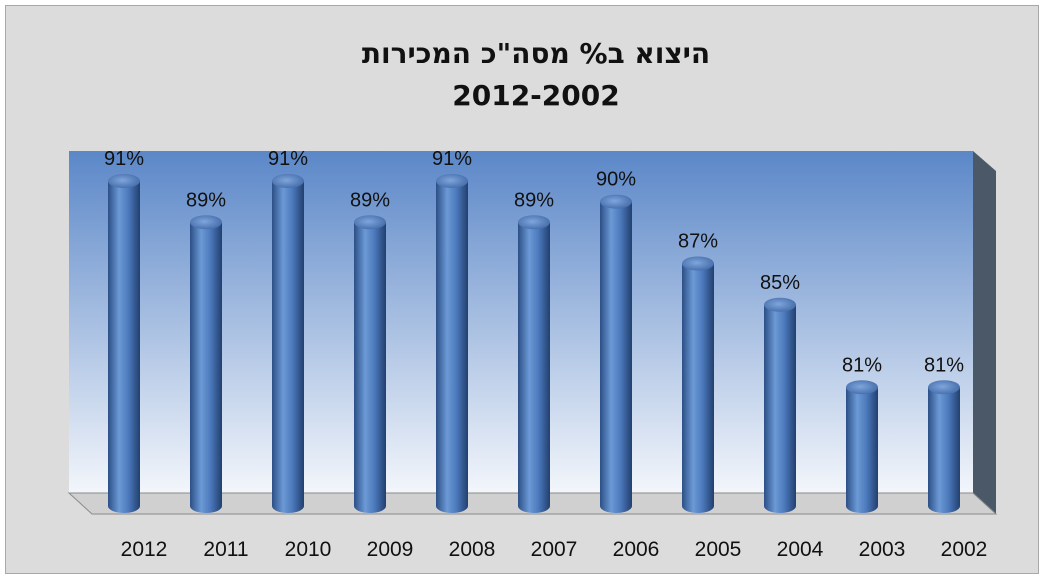 Image resolution: width=1046 pixels, height=581 pixels. I want to click on bar-2012: 91% 2012, so click(135, 354).